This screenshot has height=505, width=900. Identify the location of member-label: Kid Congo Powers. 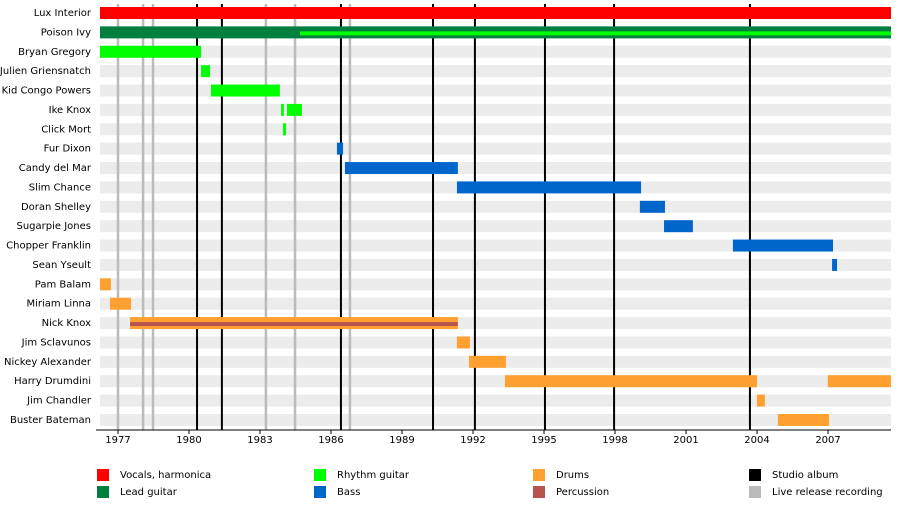
(46, 91).